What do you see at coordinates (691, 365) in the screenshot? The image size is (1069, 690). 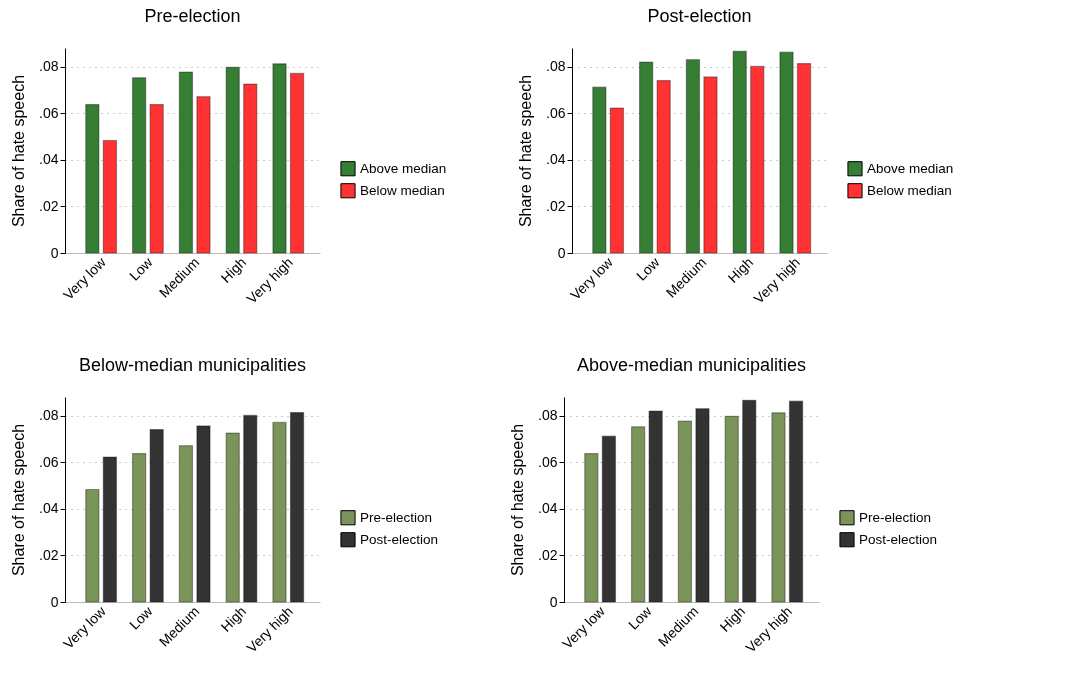 I see `chart-title: Above-median municipalities` at bounding box center [691, 365].